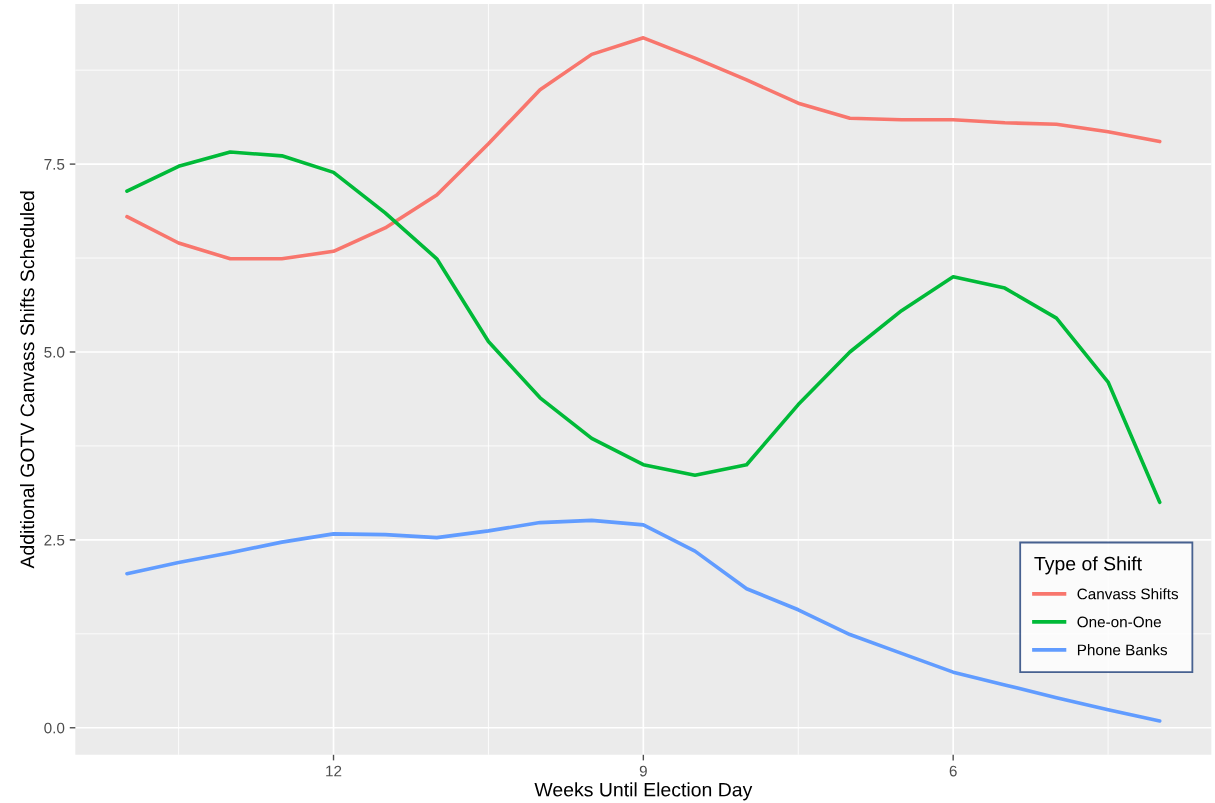  I want to click on legend-label: One-on-One, so click(1119, 622).